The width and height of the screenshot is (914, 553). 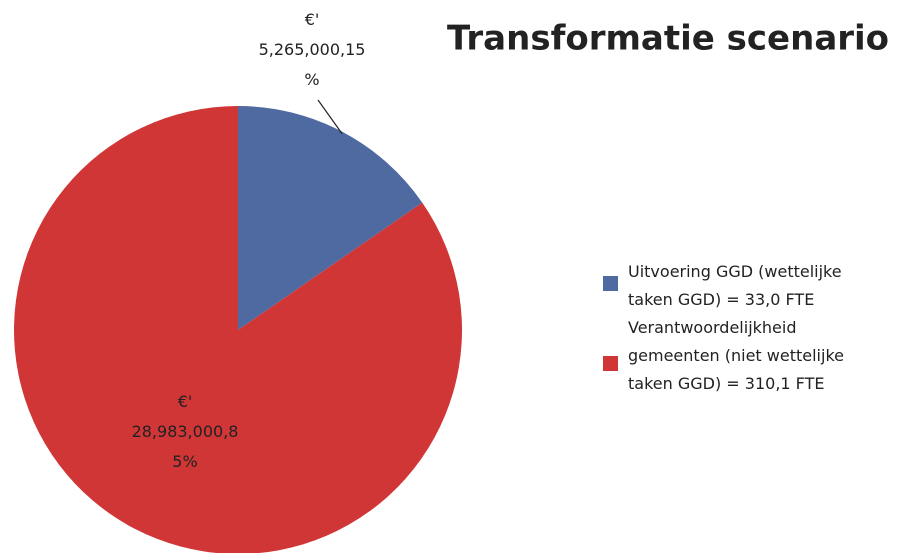 What do you see at coordinates (330, 218) in the screenshot?
I see `pie-slice` at bounding box center [330, 218].